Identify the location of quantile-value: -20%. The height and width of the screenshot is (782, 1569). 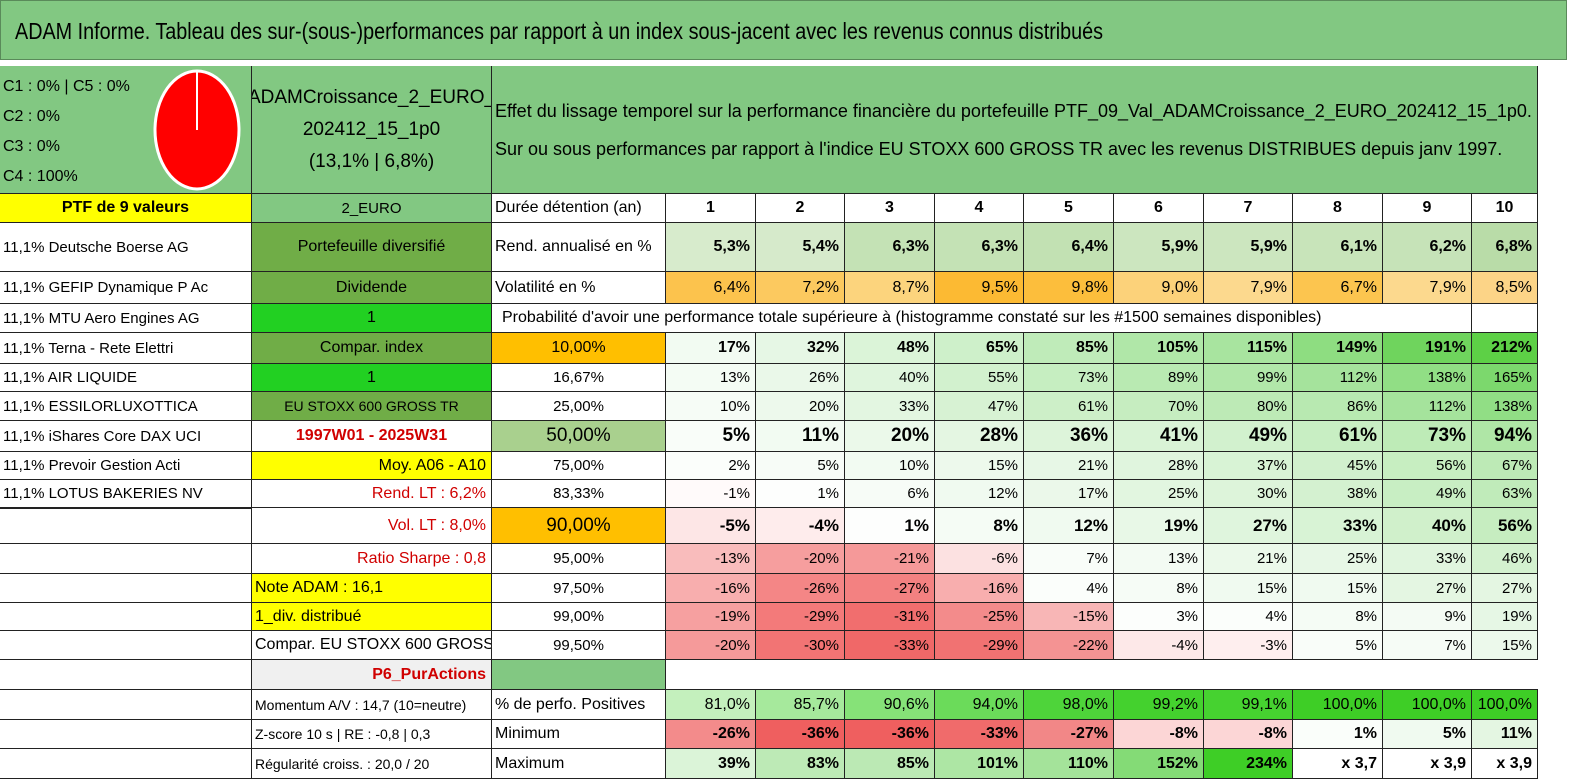
(711, 645).